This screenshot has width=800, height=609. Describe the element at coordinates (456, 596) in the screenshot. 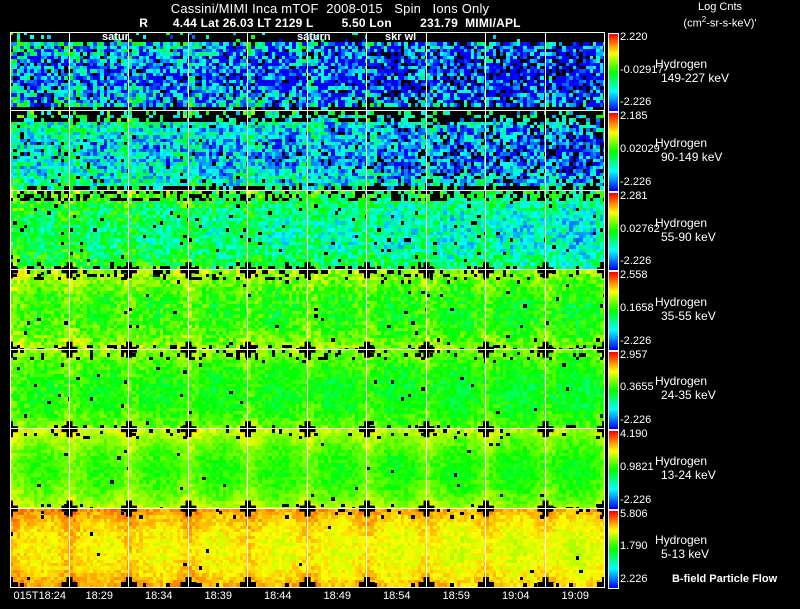

I see `x-axis-tick-7: 18:59` at that location.